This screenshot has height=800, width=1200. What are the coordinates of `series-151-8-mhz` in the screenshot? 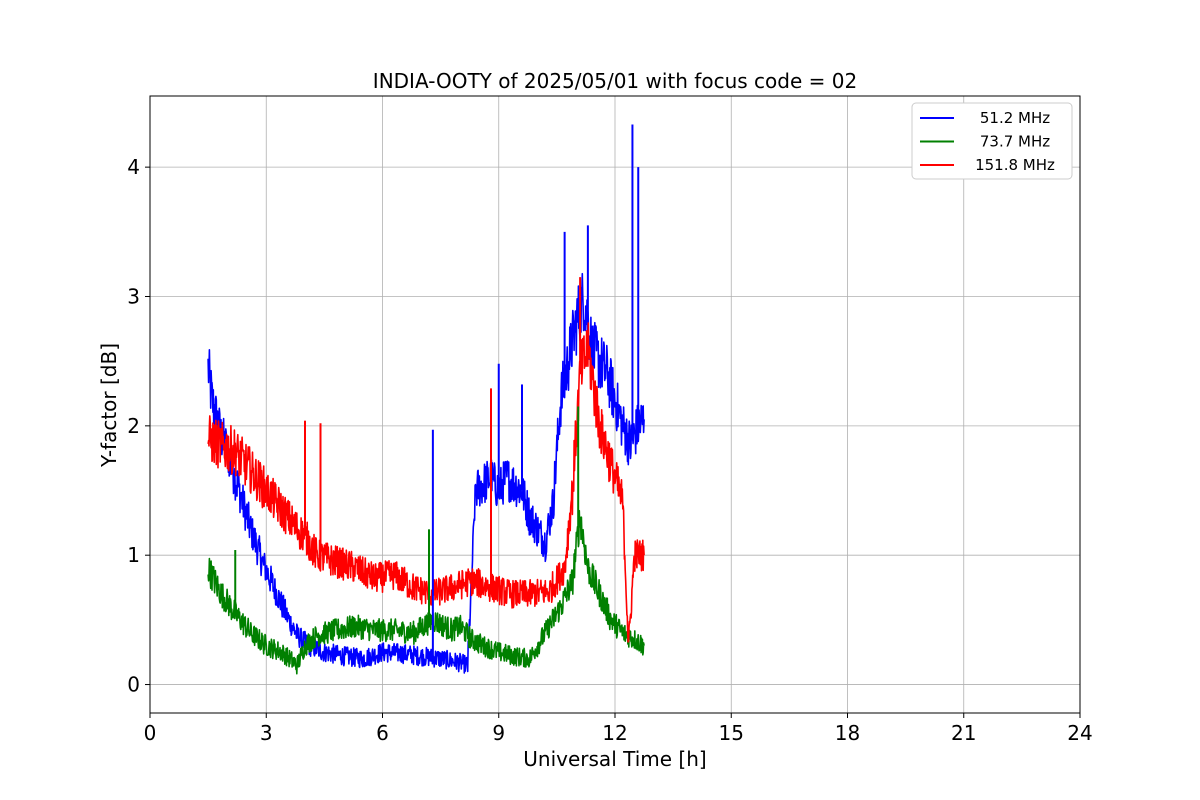 It's located at (426, 482).